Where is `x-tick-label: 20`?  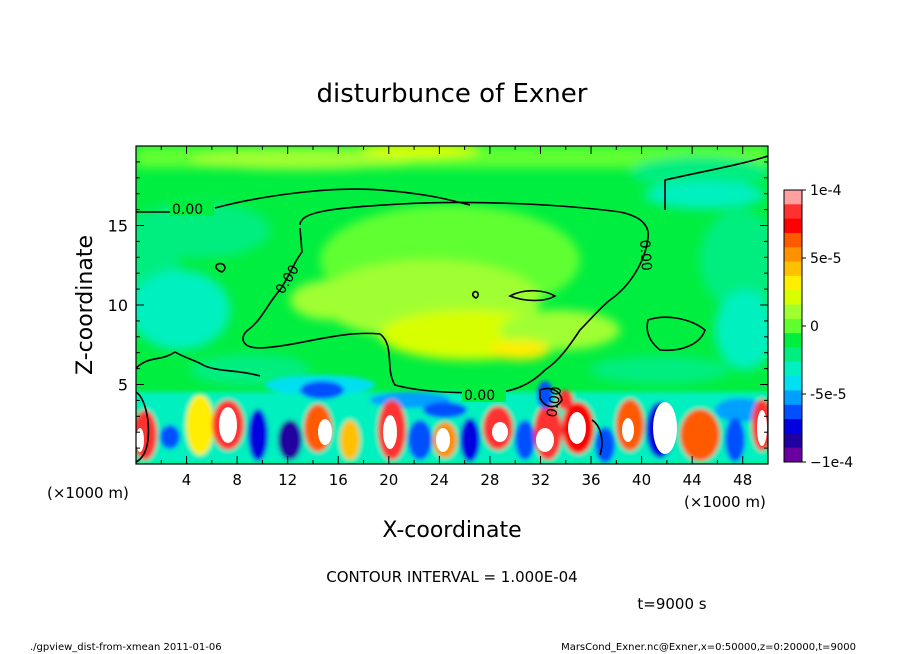 x-tick-label: 20 is located at coordinates (388, 480).